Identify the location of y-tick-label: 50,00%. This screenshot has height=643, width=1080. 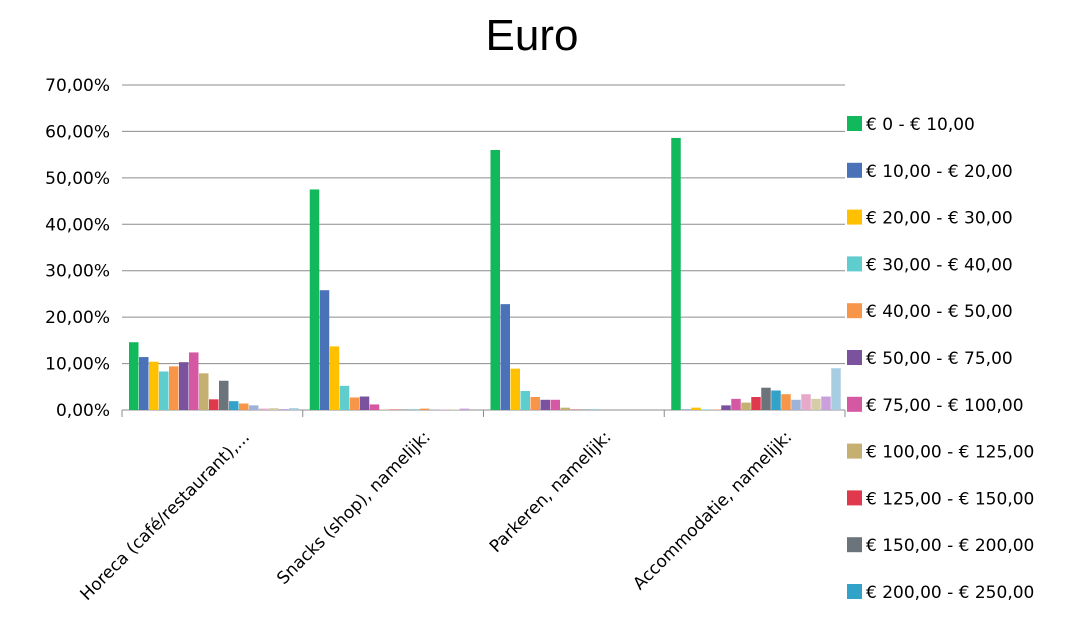
(77, 179).